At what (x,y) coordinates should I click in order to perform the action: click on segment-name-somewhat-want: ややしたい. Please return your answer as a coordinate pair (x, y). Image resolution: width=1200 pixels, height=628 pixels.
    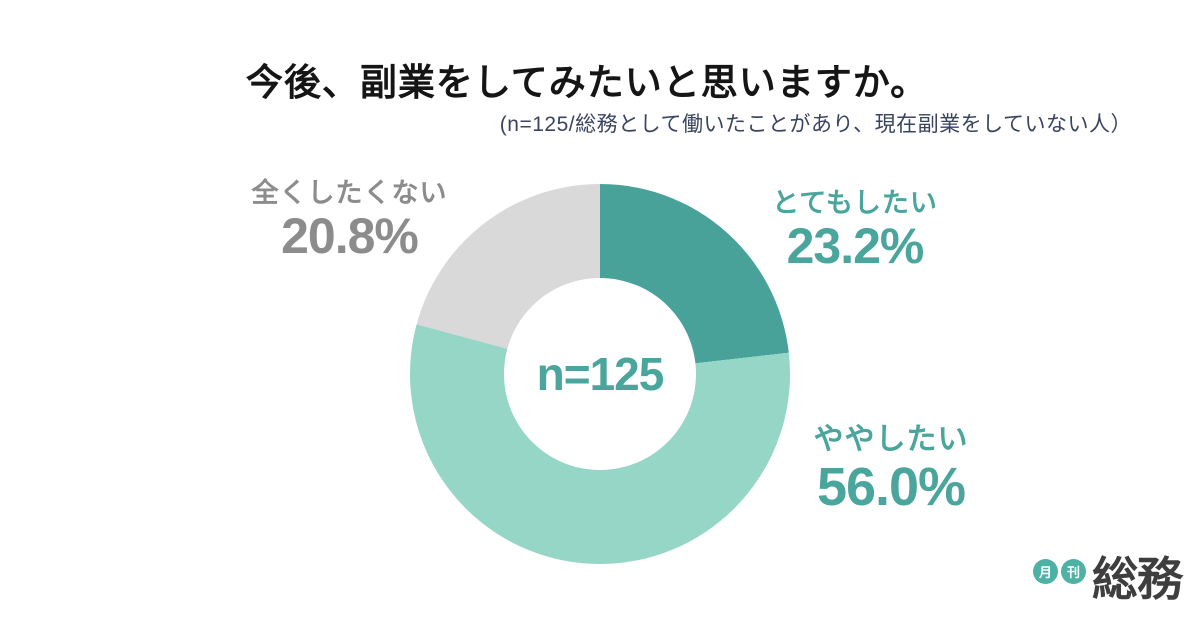
    Looking at the image, I should click on (891, 439).